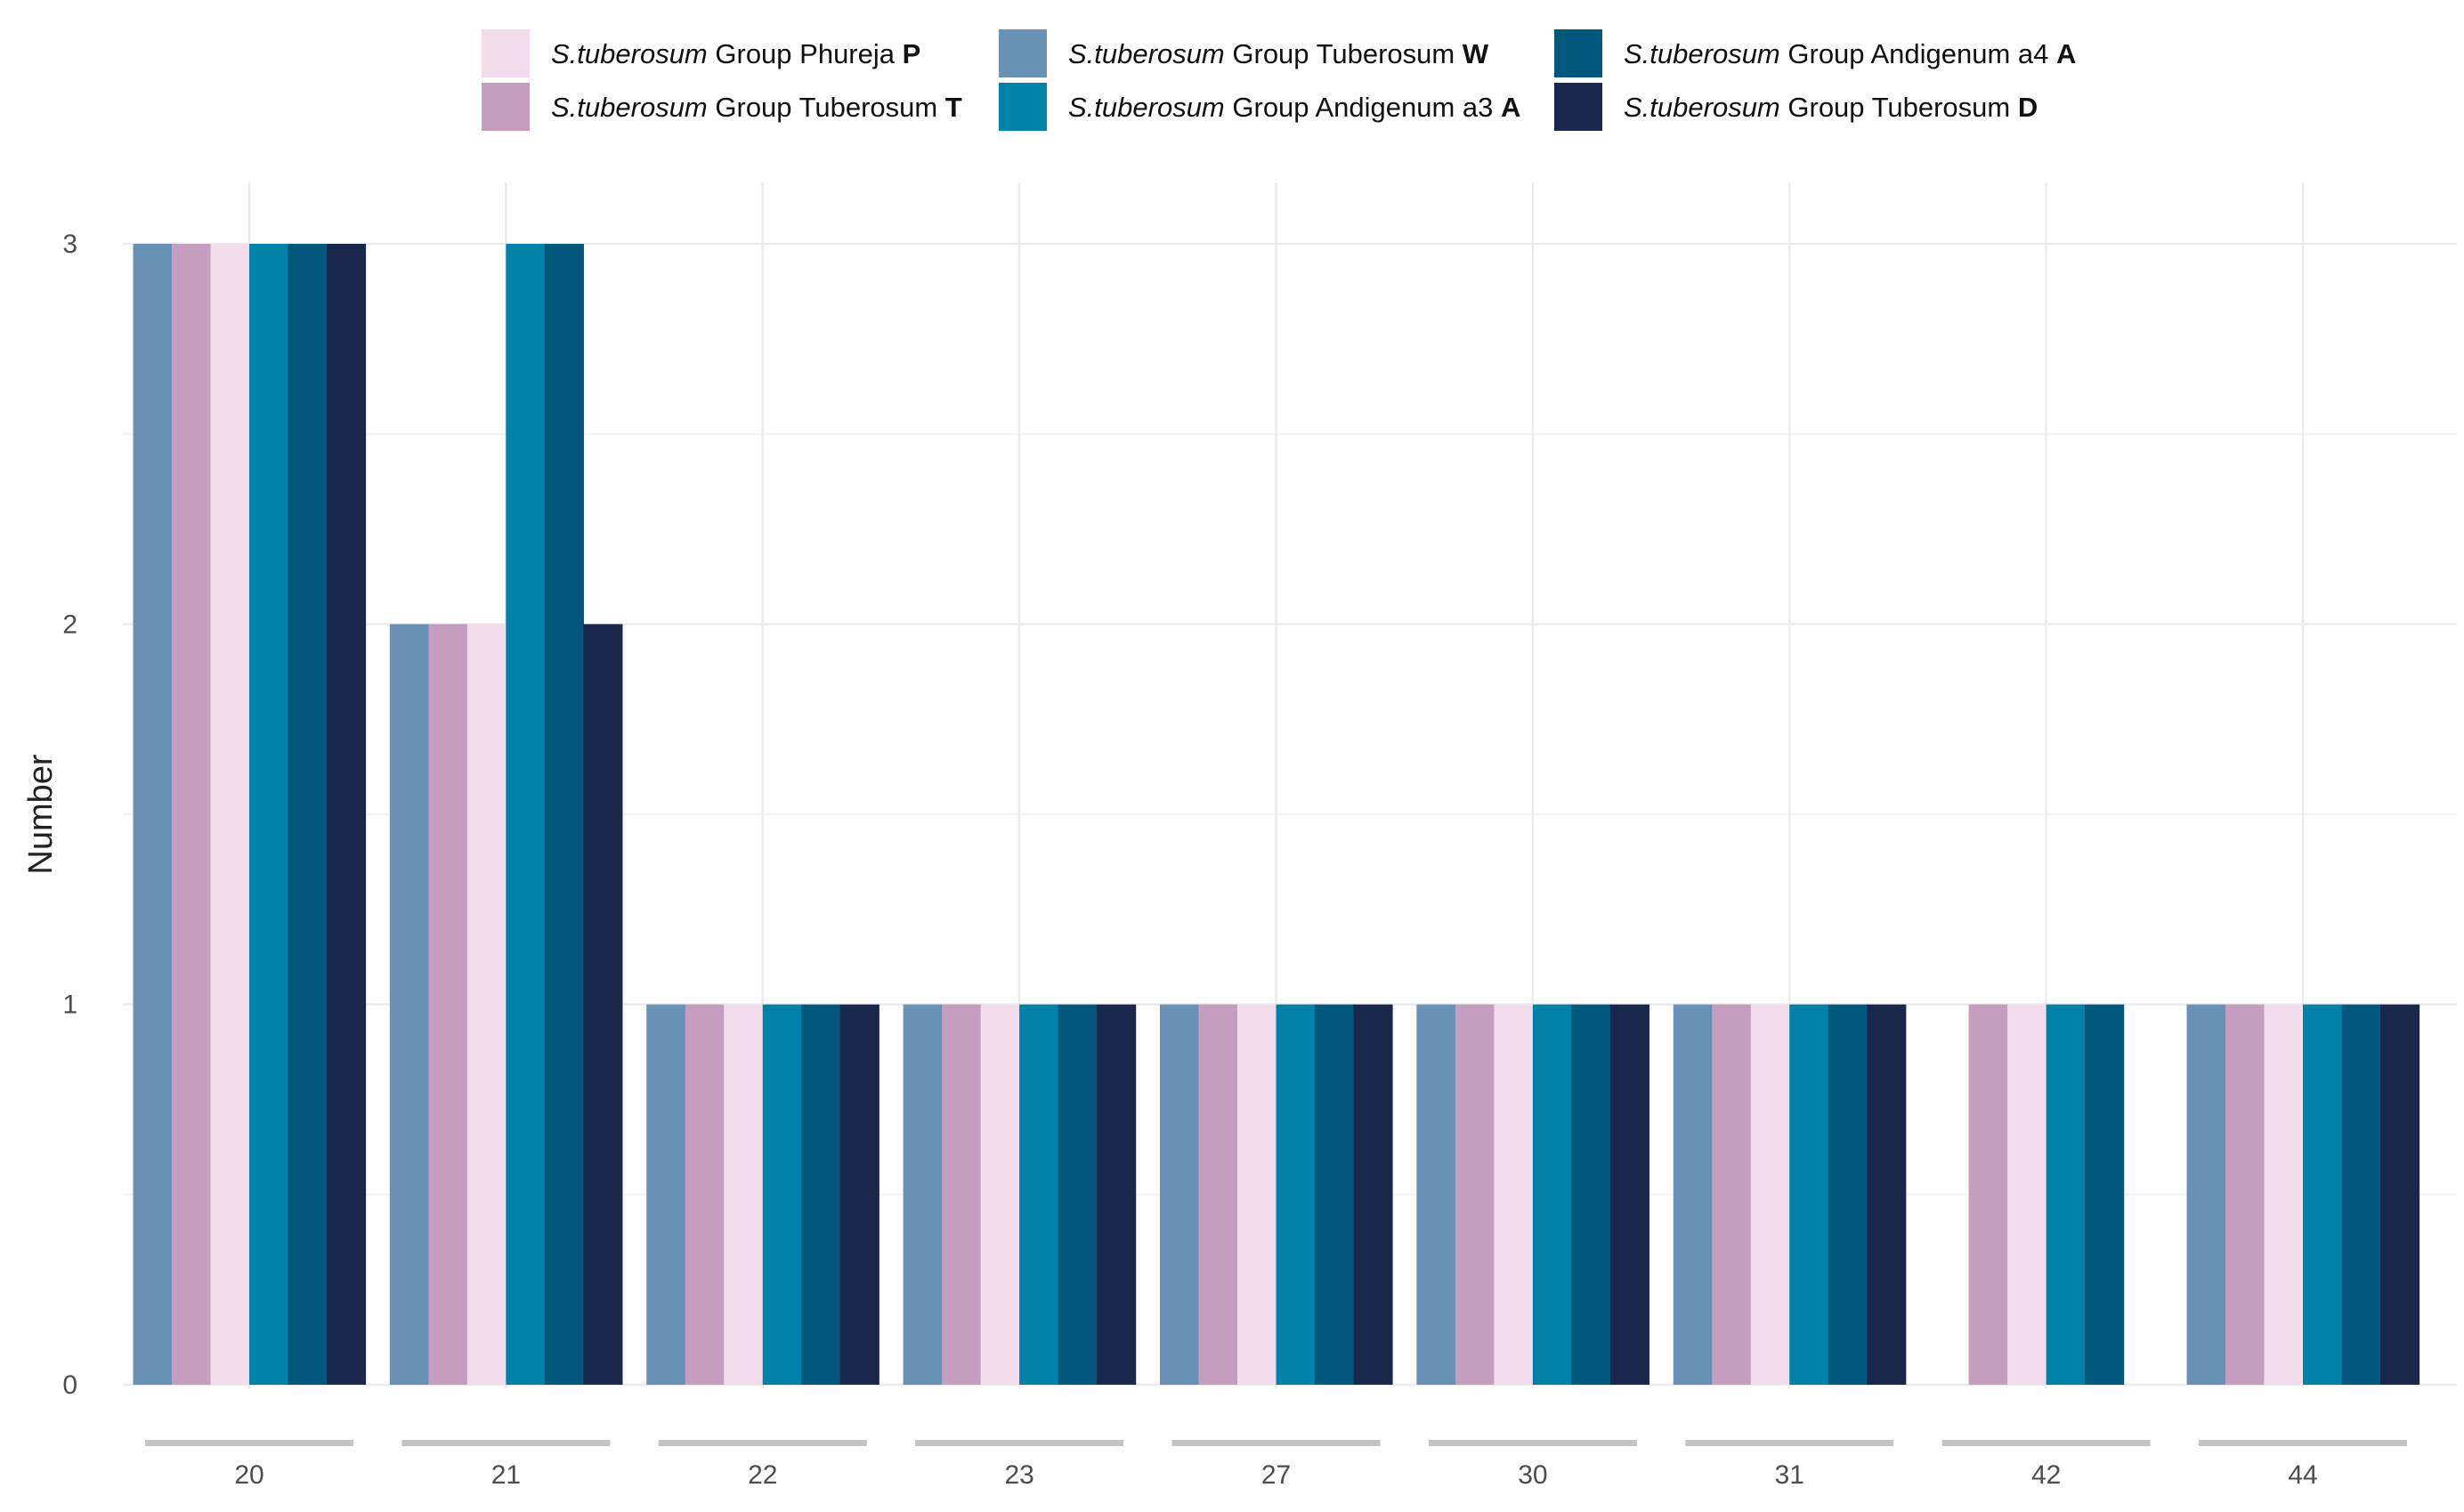 This screenshot has height=1512, width=2464. I want to click on legend-key-A4, so click(1578, 53).